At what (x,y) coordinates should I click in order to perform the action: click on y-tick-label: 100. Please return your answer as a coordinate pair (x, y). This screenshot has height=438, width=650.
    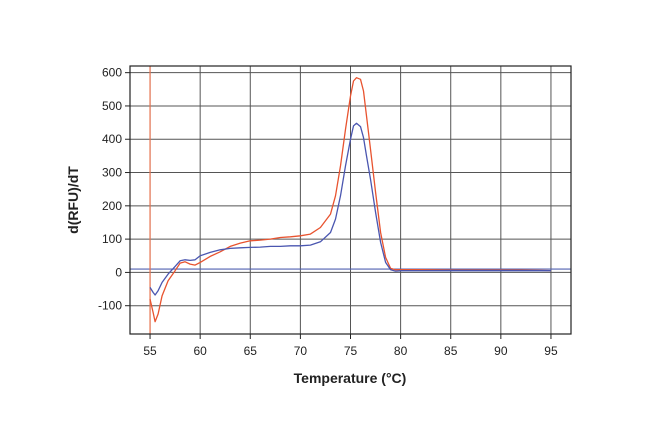
    Looking at the image, I should click on (112, 239).